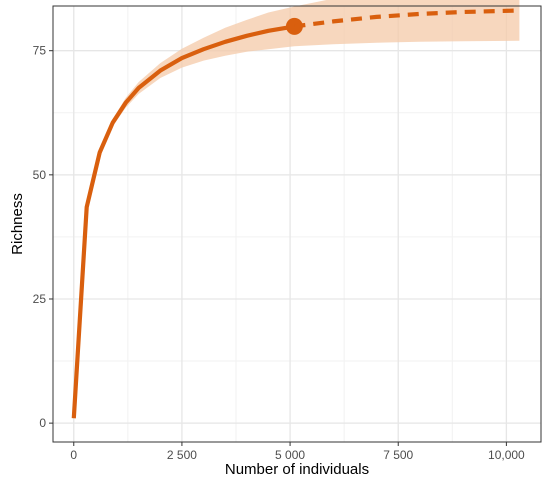 Image resolution: width=550 pixels, height=484 pixels. What do you see at coordinates (398, 455) in the screenshot?
I see `x-tick-label: 7 500` at bounding box center [398, 455].